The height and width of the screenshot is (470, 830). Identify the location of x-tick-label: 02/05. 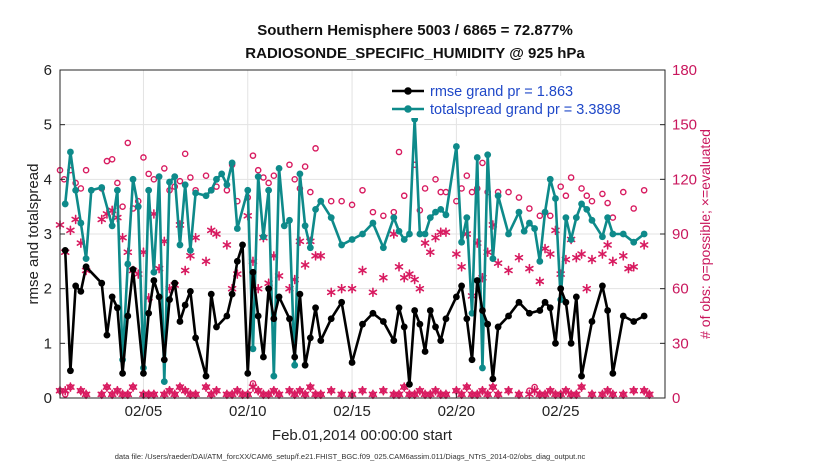
(144, 411).